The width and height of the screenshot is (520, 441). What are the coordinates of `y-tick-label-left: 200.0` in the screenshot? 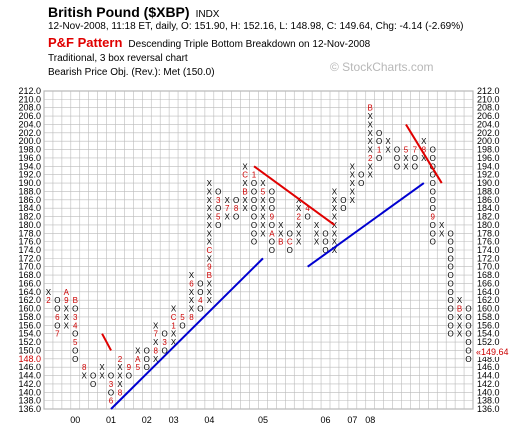 It's located at (29, 141).